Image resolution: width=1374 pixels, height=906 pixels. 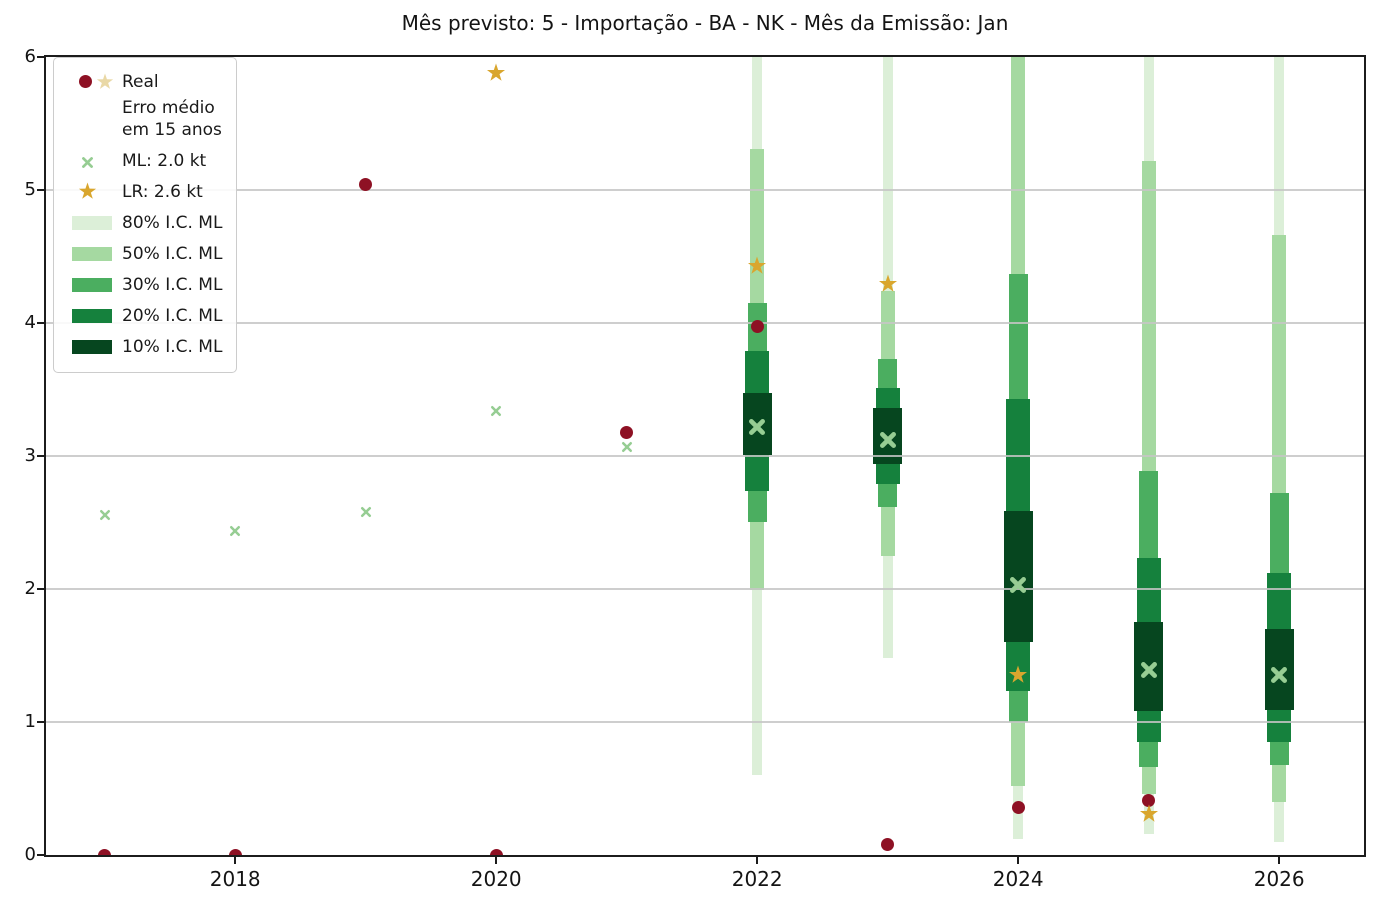 I want to click on legend-marker-cell-ci30, so click(x=93, y=284).